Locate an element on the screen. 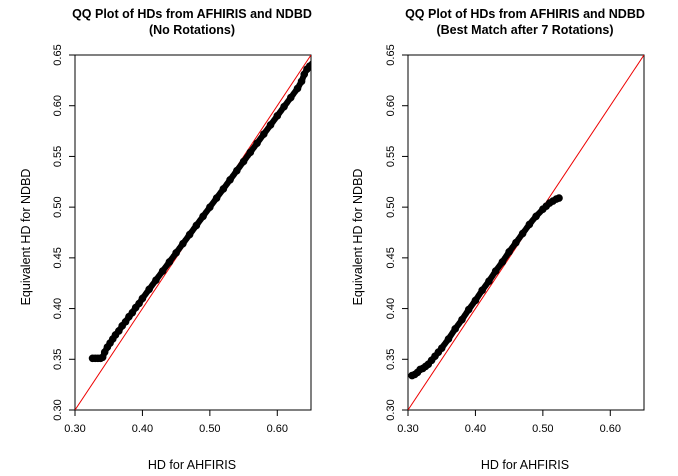 The height and width of the screenshot is (476, 678). chart-subtitle: (No Rotations) is located at coordinates (192, 30).